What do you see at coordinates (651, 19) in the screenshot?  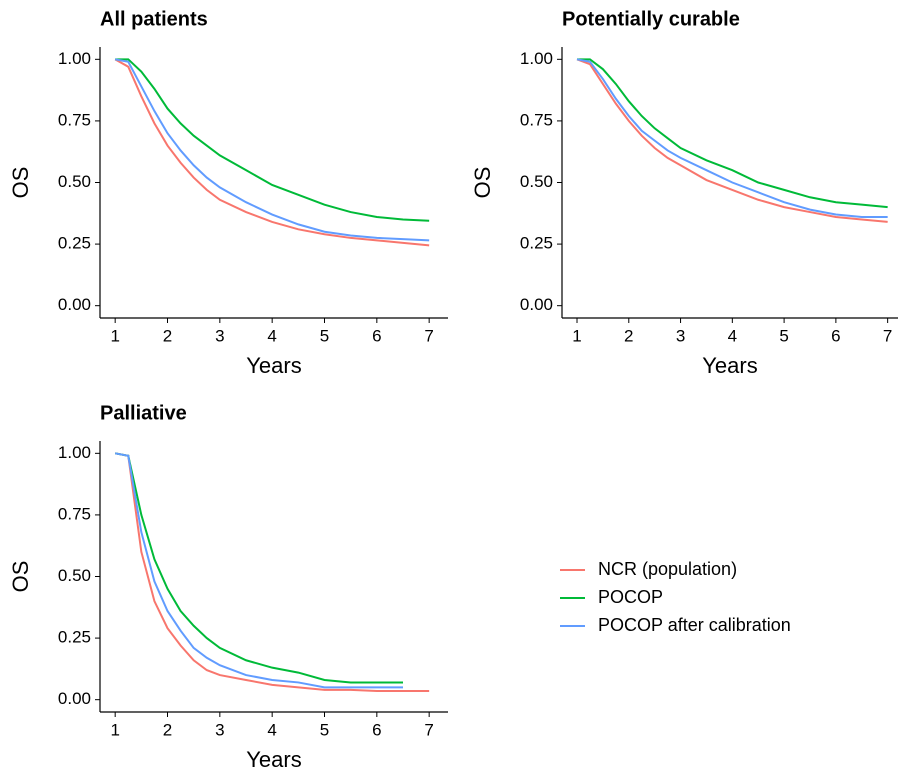 I see `panel-title: Potentially curable` at bounding box center [651, 19].